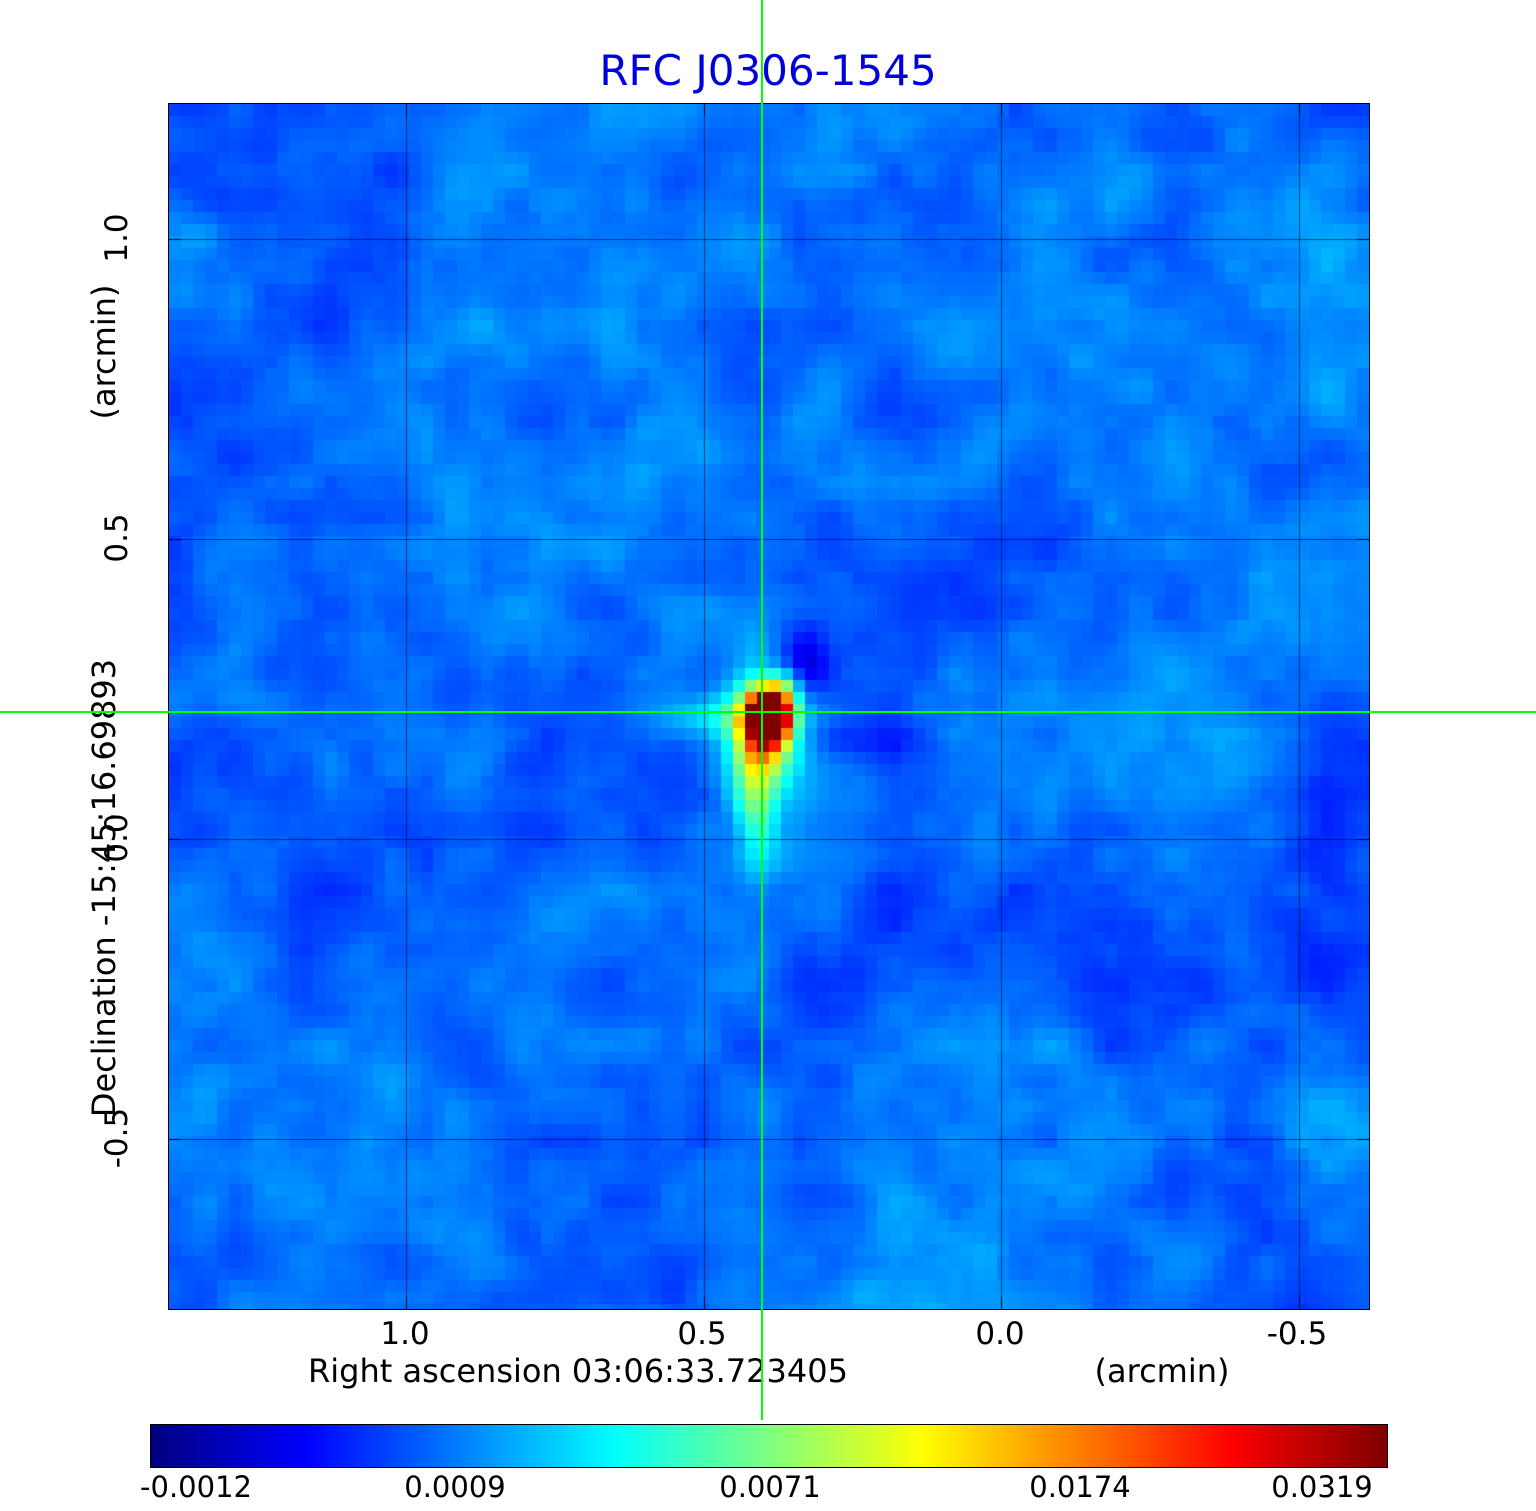 The width and height of the screenshot is (1536, 1511). I want to click on page-title: RFC J0306-1545, so click(768, 70).